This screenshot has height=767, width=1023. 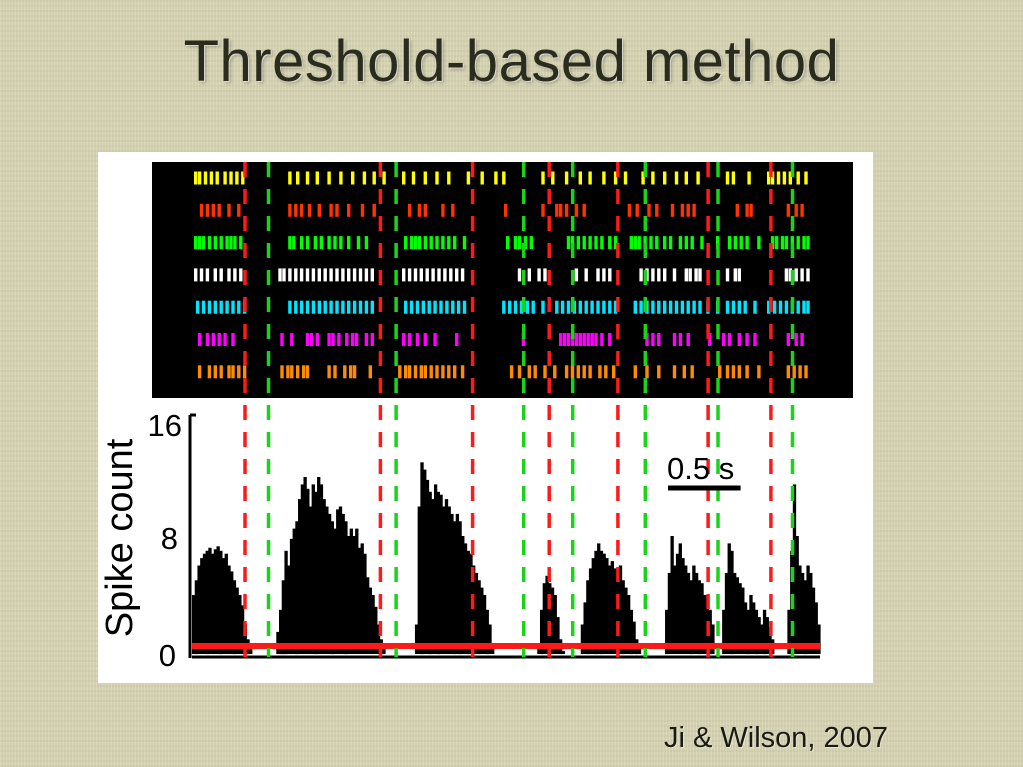 I want to click on slide-title: Threshold-based method, so click(x=511, y=61).